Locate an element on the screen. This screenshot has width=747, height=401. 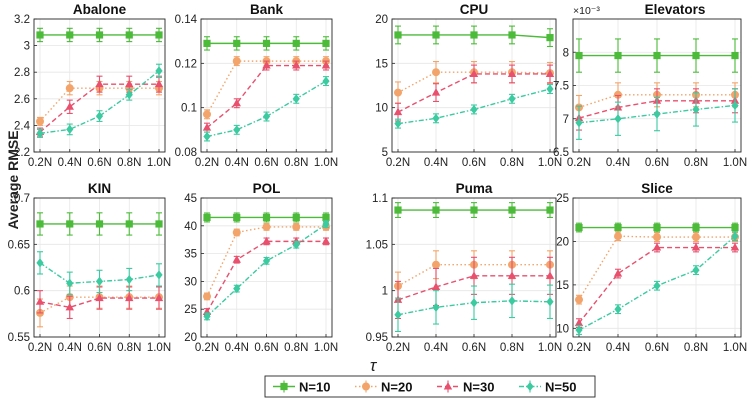
y-tick-label: 2.6 is located at coordinates (22, 100).